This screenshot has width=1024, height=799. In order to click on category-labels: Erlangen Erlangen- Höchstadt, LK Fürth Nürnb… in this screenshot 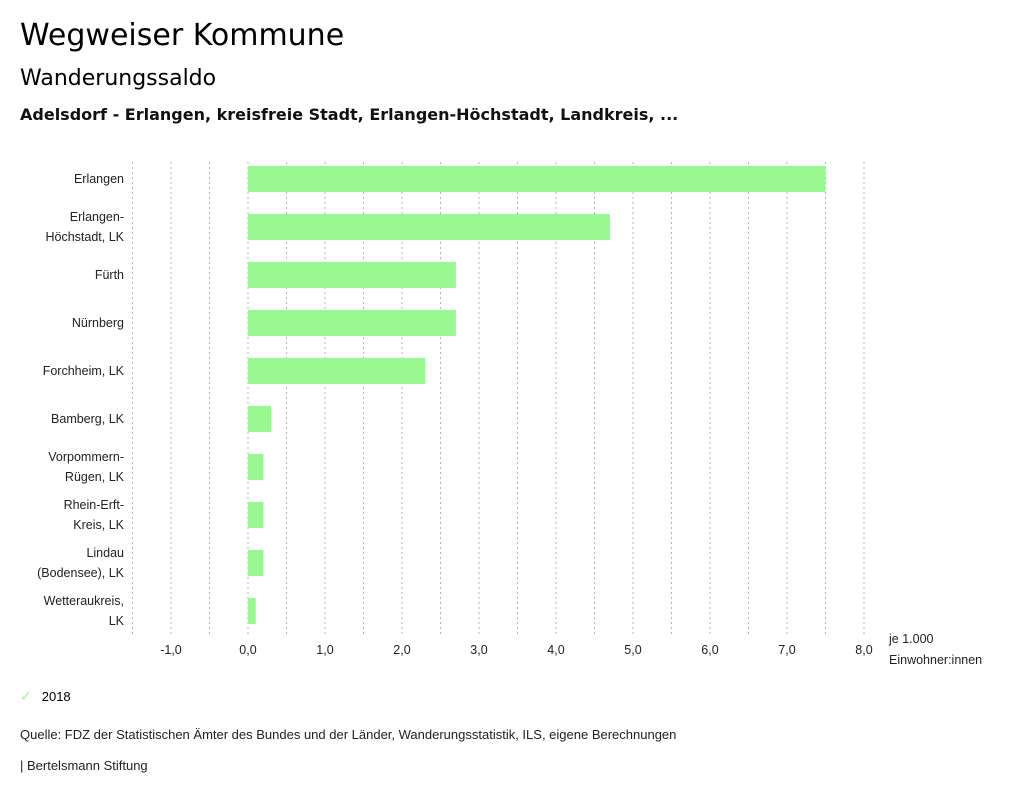, I will do `click(81, 400)`.